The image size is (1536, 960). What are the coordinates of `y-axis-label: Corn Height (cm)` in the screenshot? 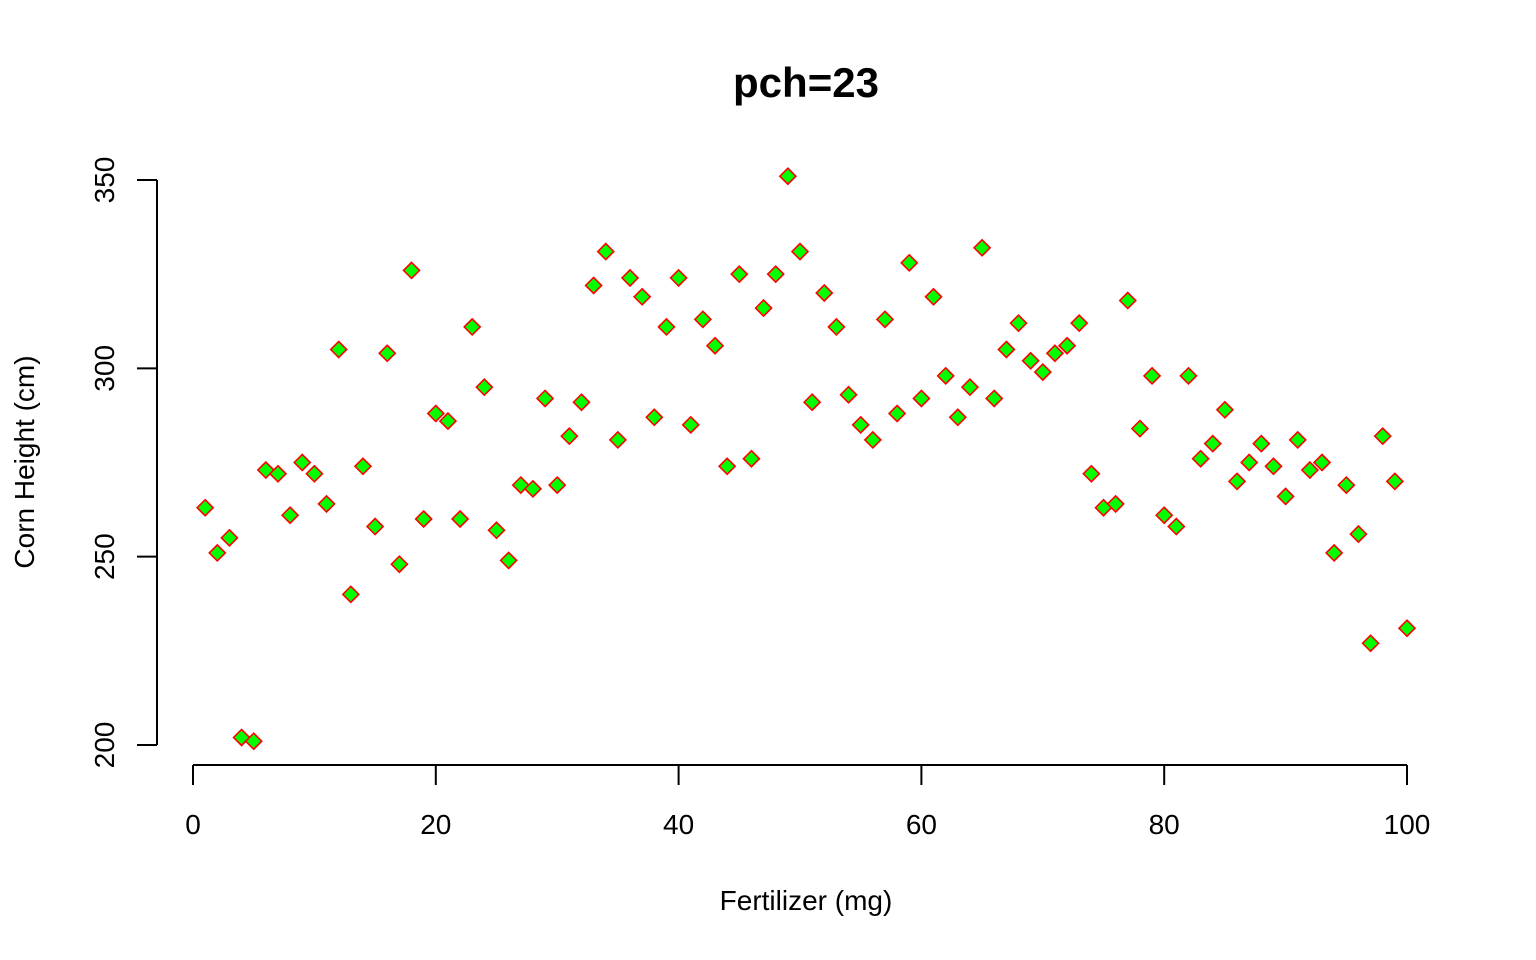 It's located at (24, 461).